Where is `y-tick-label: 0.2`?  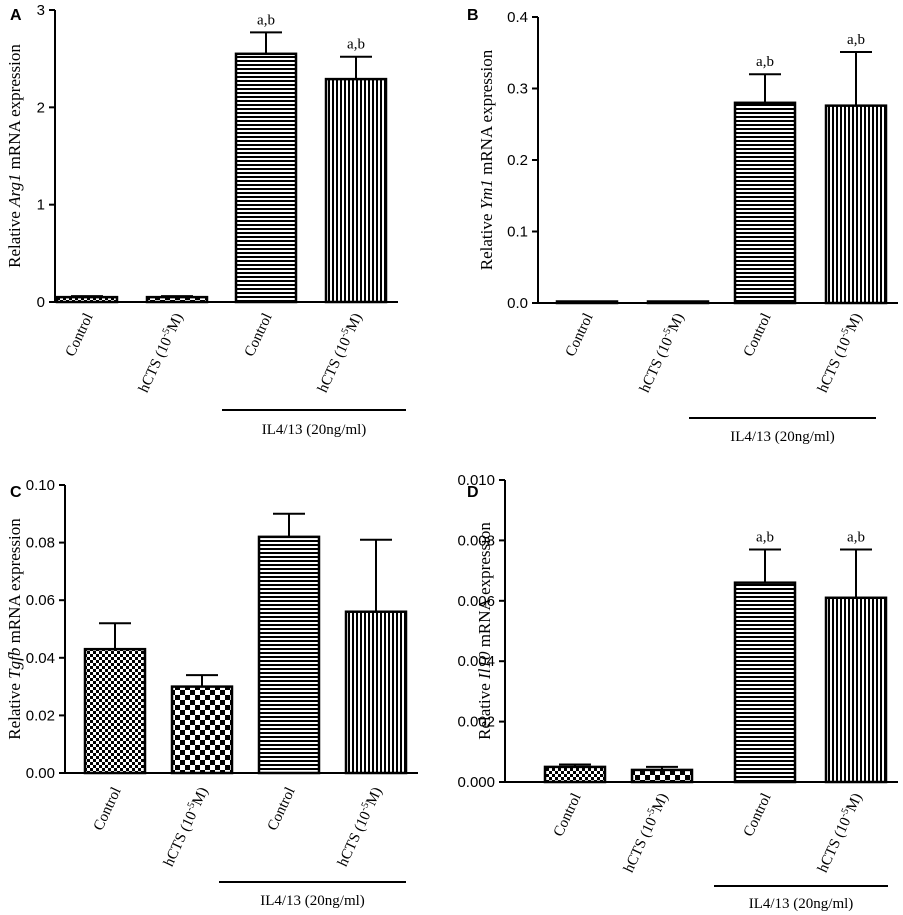 y-tick-label: 0.2 is located at coordinates (517, 160).